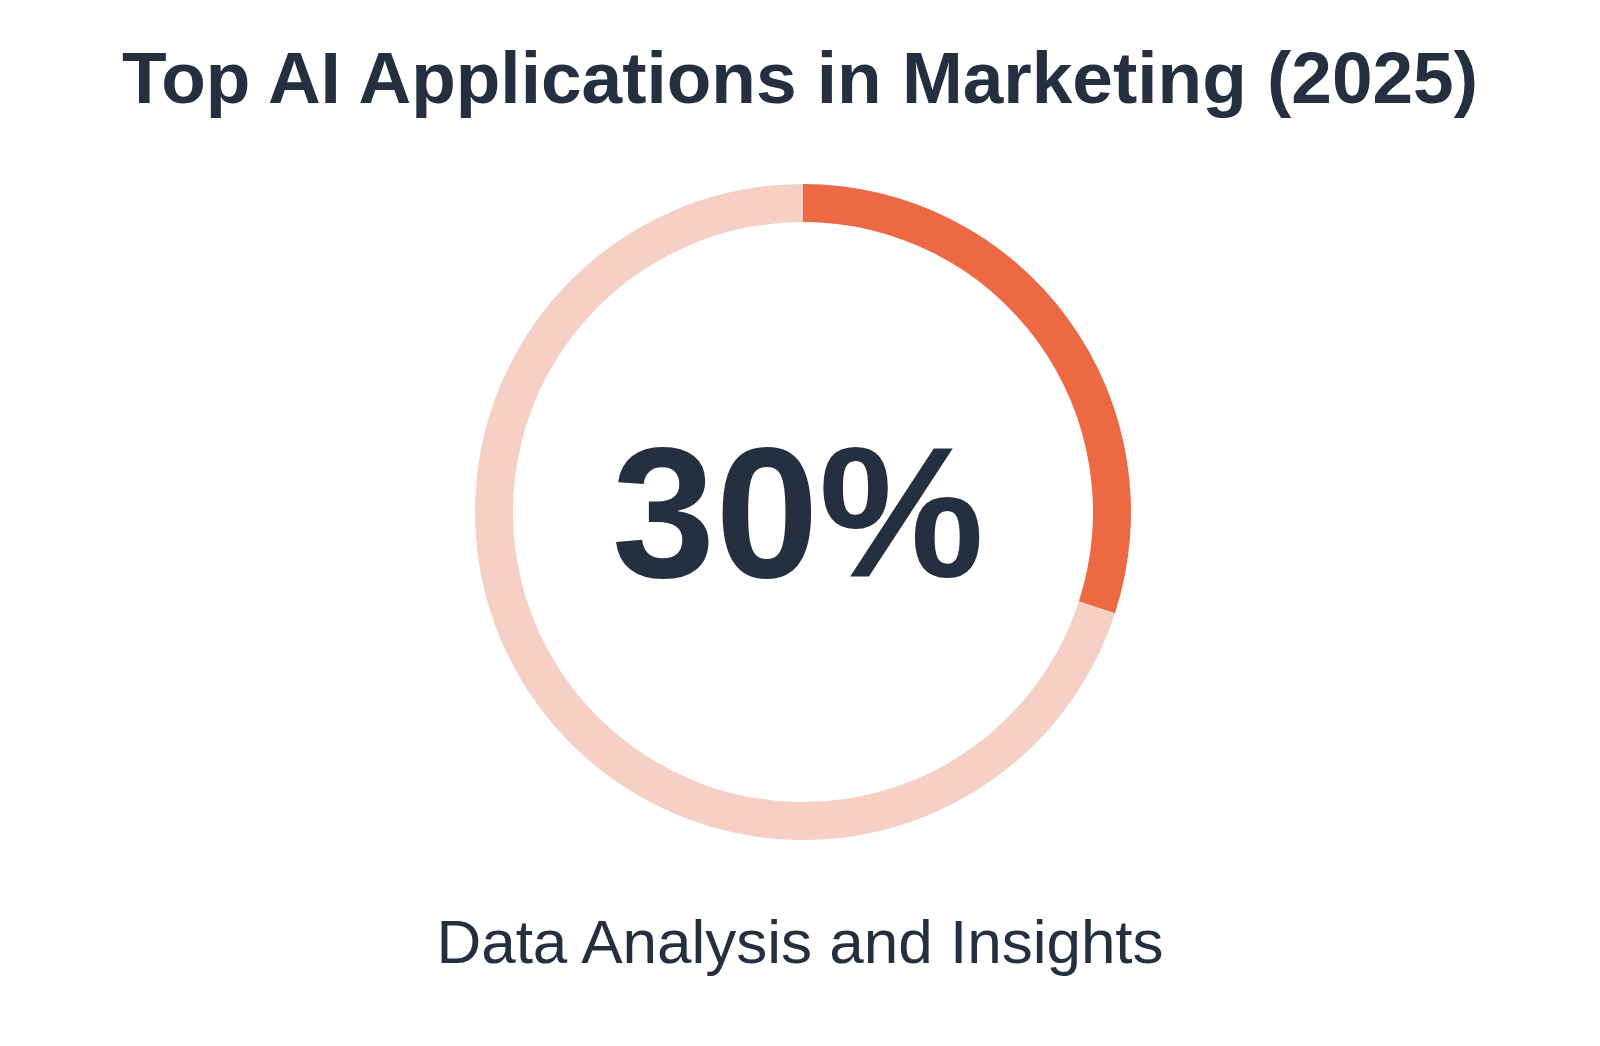 The height and width of the screenshot is (1046, 1600). Describe the element at coordinates (800, 942) in the screenshot. I see `text: Data Analysis and Insights` at that location.